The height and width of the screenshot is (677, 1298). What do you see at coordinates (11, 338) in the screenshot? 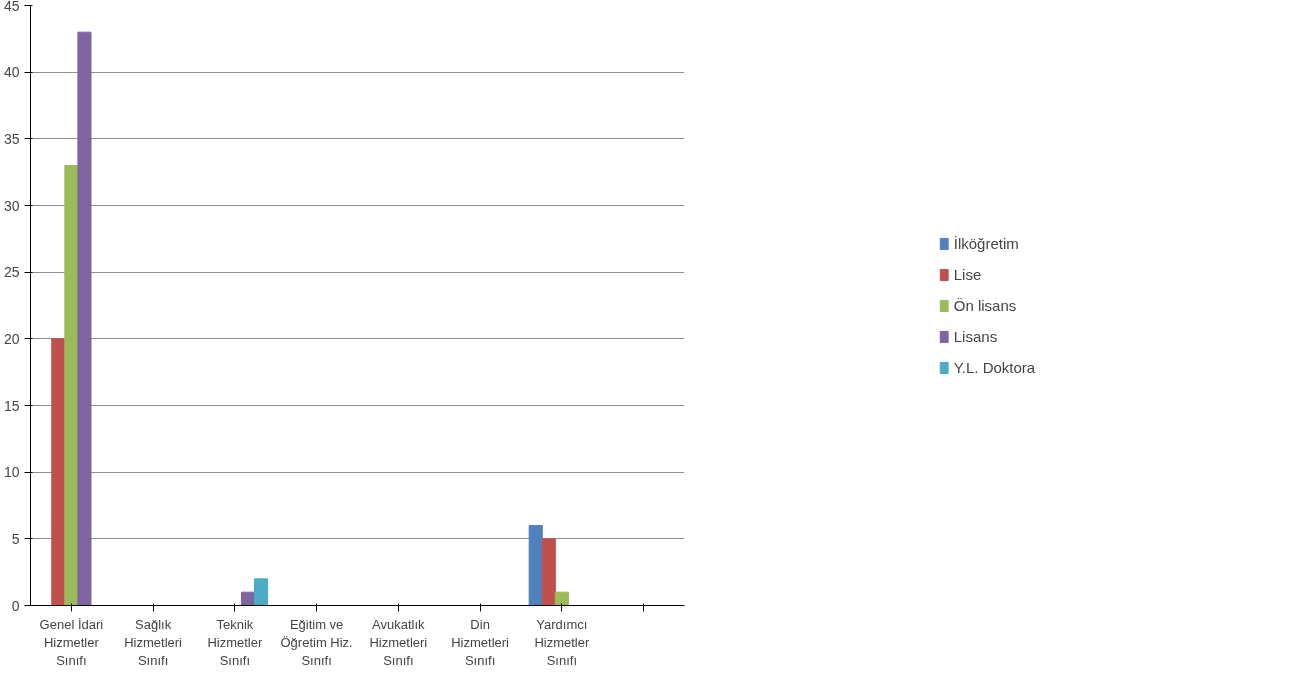
I see `y-tick-label: 20` at bounding box center [11, 338].